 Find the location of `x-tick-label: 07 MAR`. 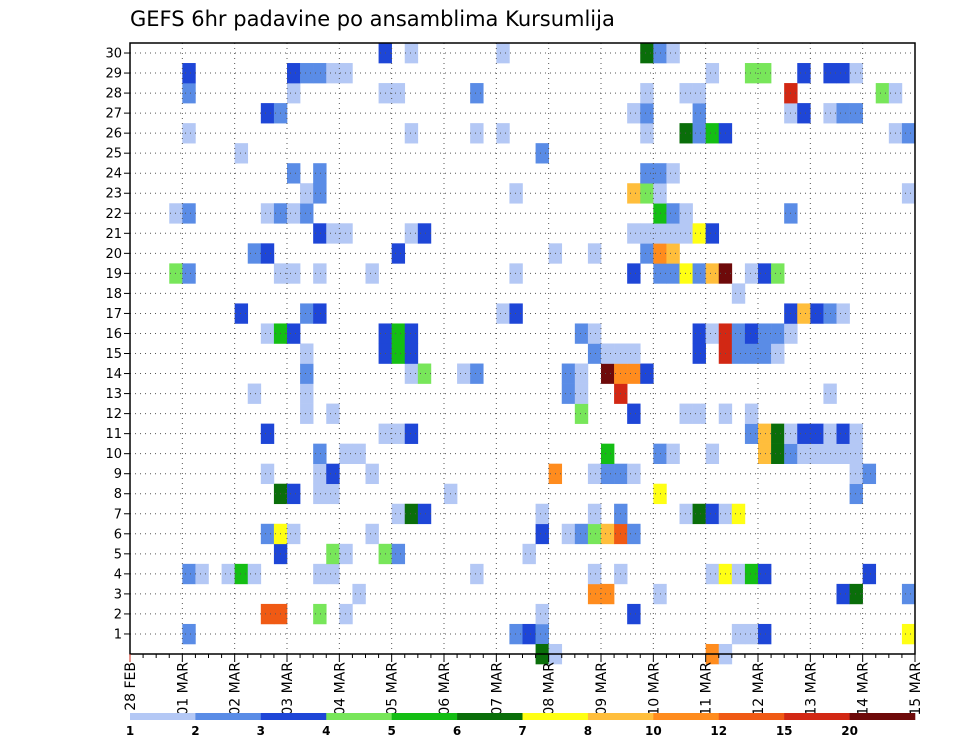

x-tick-label: 07 MAR is located at coordinates (497, 689).